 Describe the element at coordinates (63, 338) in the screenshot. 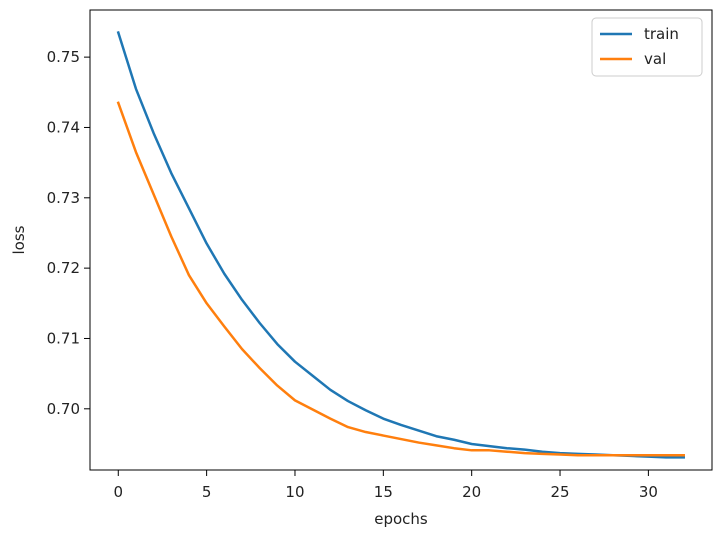

I see `y-tick-label: 0.71` at that location.